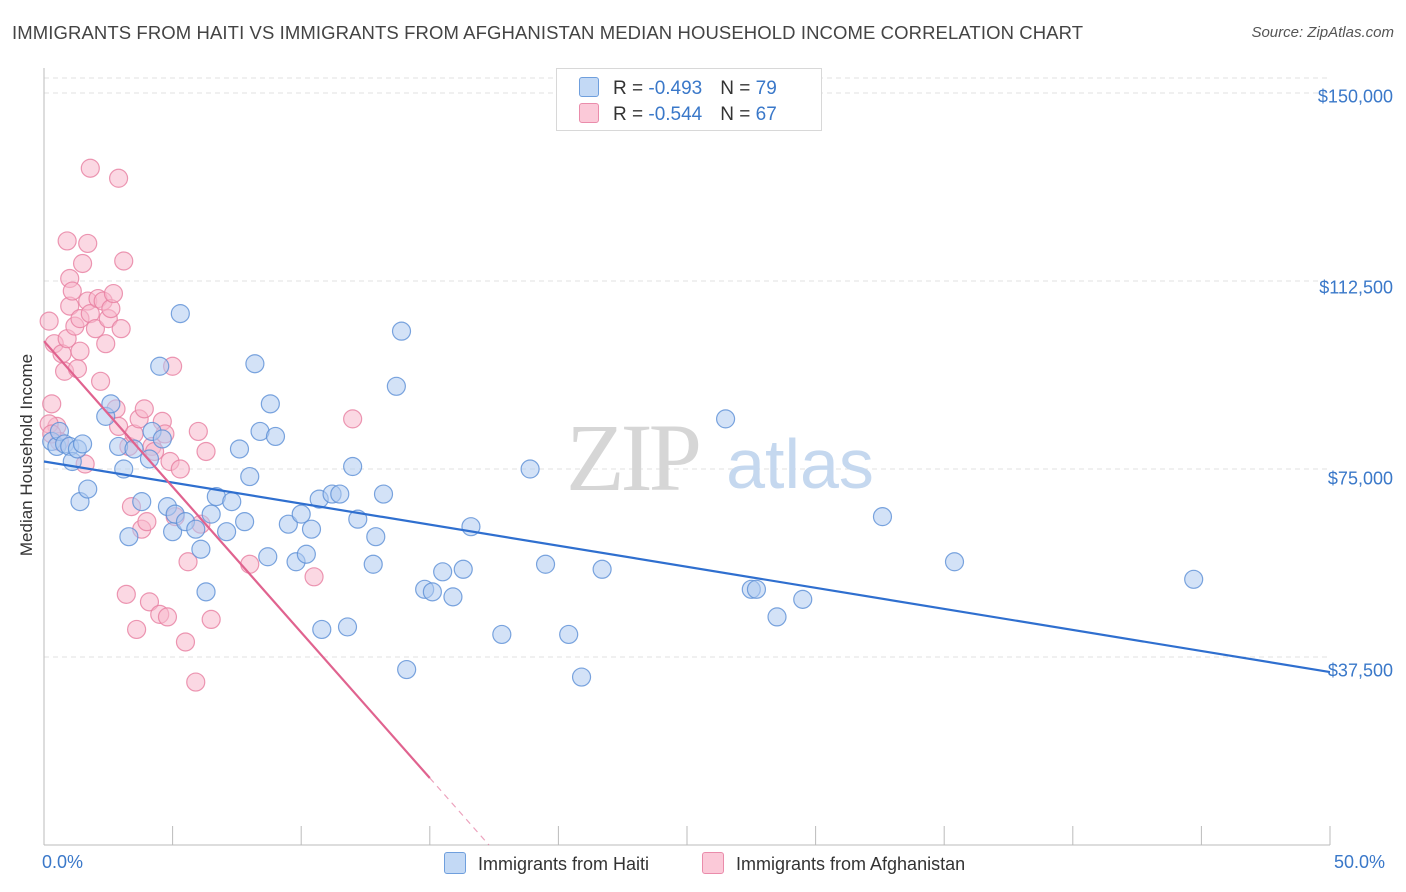 The image size is (1406, 892). I want to click on y-tick-label: $112,500, so click(1356, 287).